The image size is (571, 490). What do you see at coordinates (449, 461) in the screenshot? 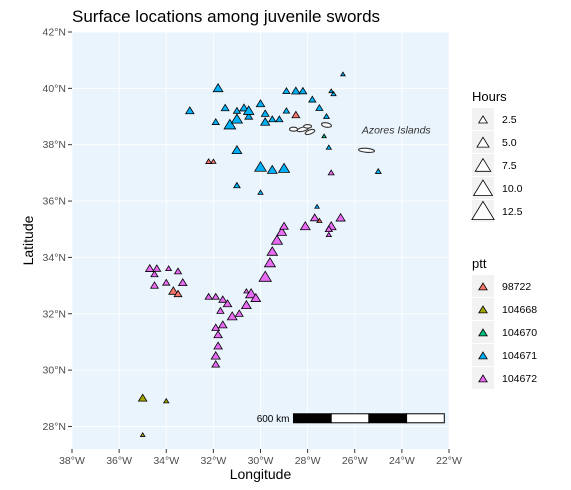
I see `x-tick-label: 22°W` at bounding box center [449, 461].